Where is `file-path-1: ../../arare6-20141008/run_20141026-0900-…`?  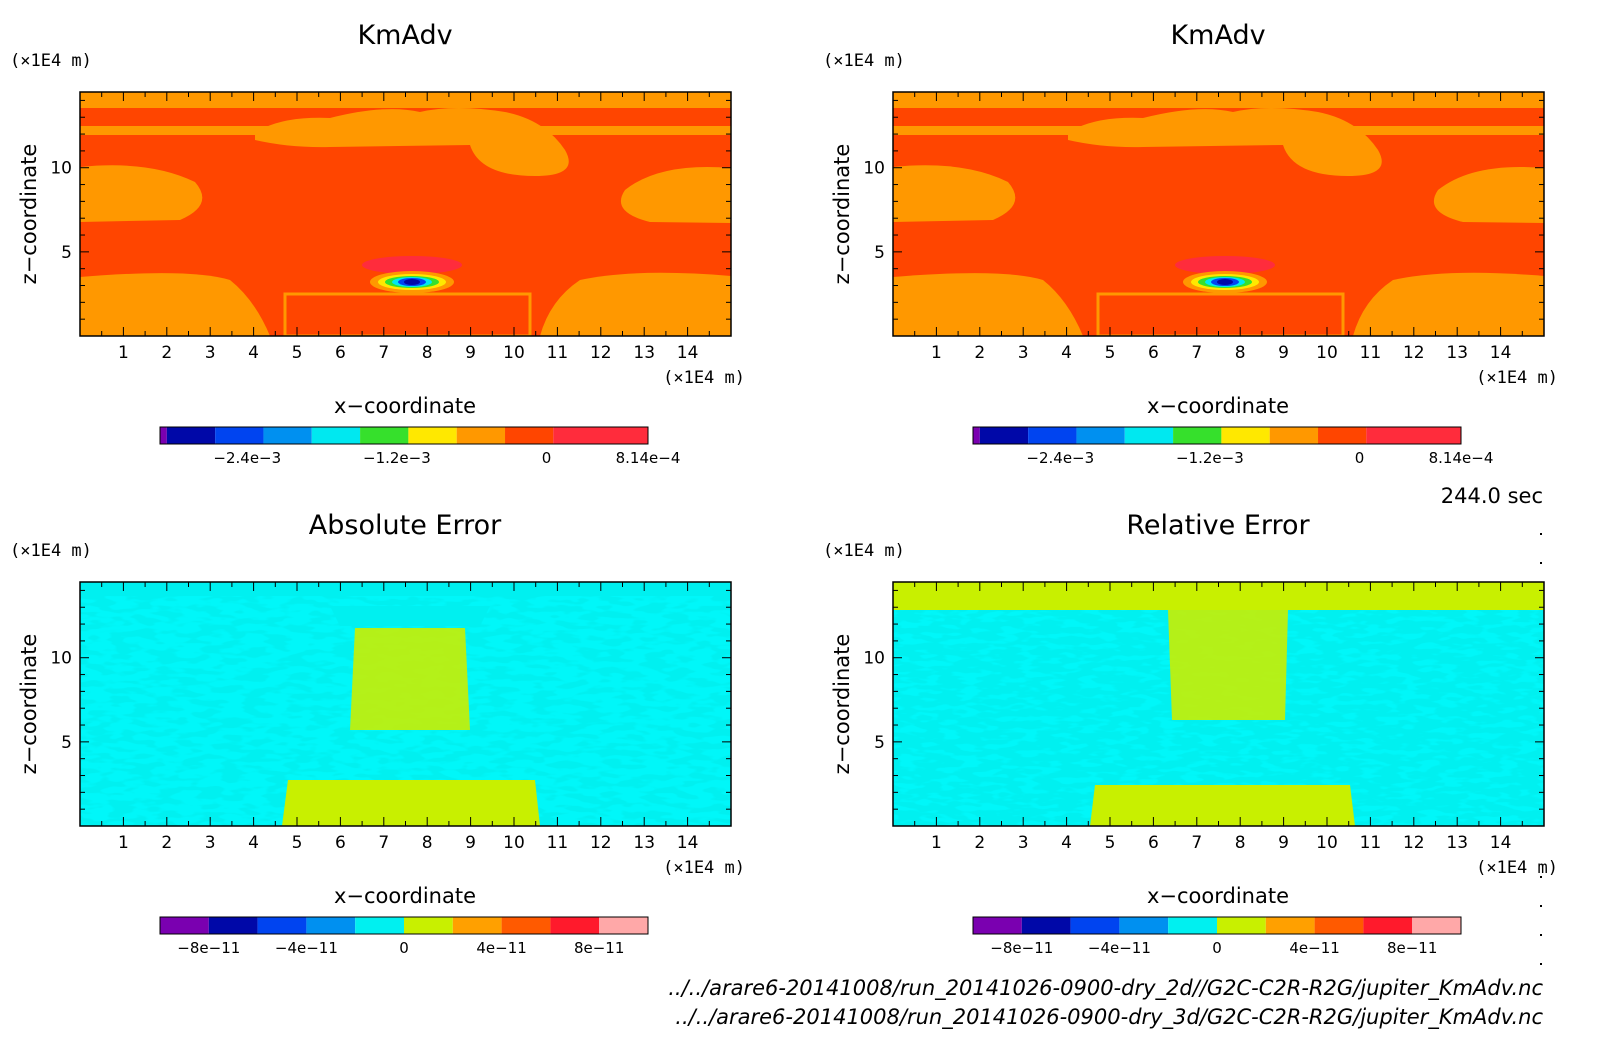
file-path-1: ../../arare6-20141008/run_20141026-0900-… is located at coordinates (1105, 988).